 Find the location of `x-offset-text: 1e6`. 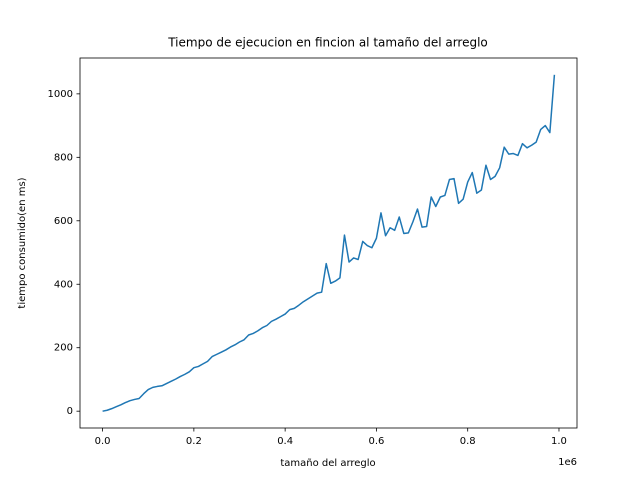

x-offset-text: 1e6 is located at coordinates (567, 462).